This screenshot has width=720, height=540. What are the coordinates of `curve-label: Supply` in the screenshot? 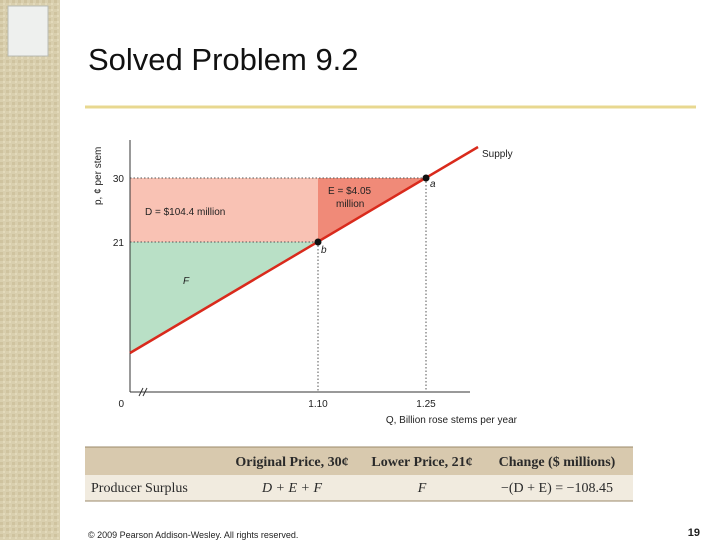 It's located at (497, 154).